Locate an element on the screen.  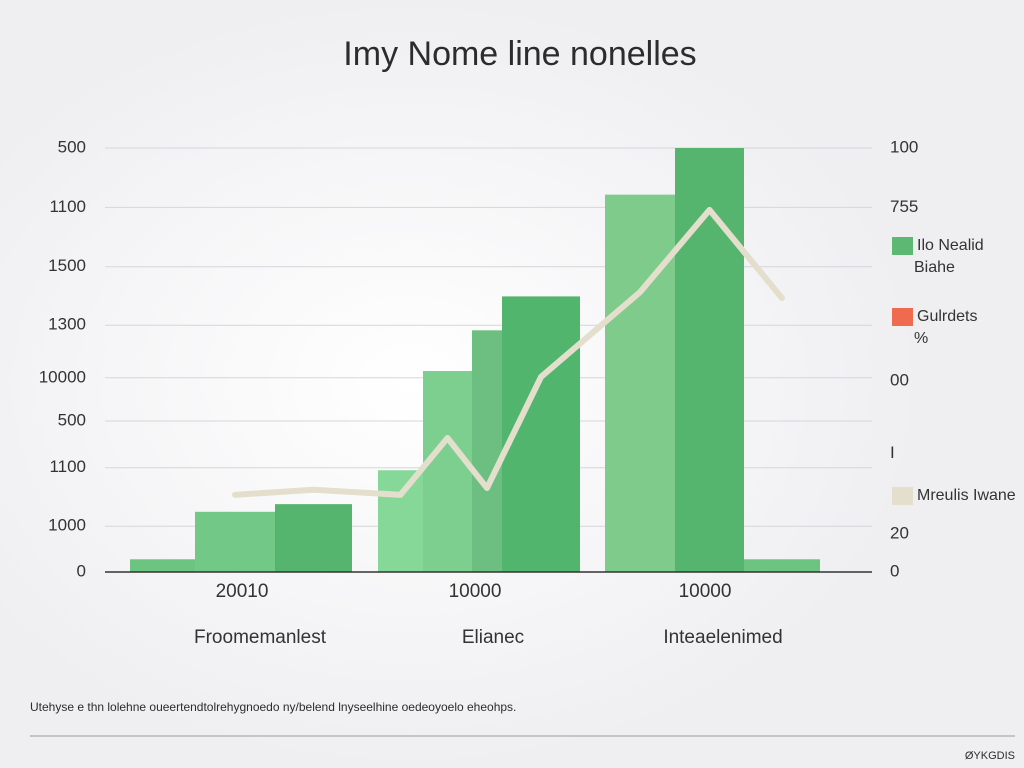
source: ØYKGDIS is located at coordinates (990, 756).